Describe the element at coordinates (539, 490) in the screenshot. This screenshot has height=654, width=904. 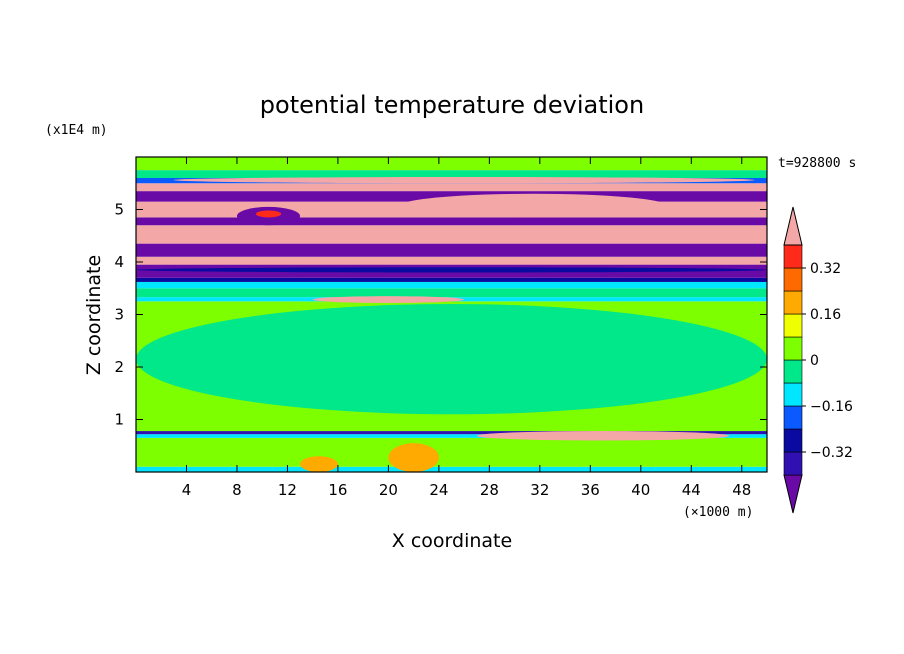
I see `x-tick-label: 32` at that location.